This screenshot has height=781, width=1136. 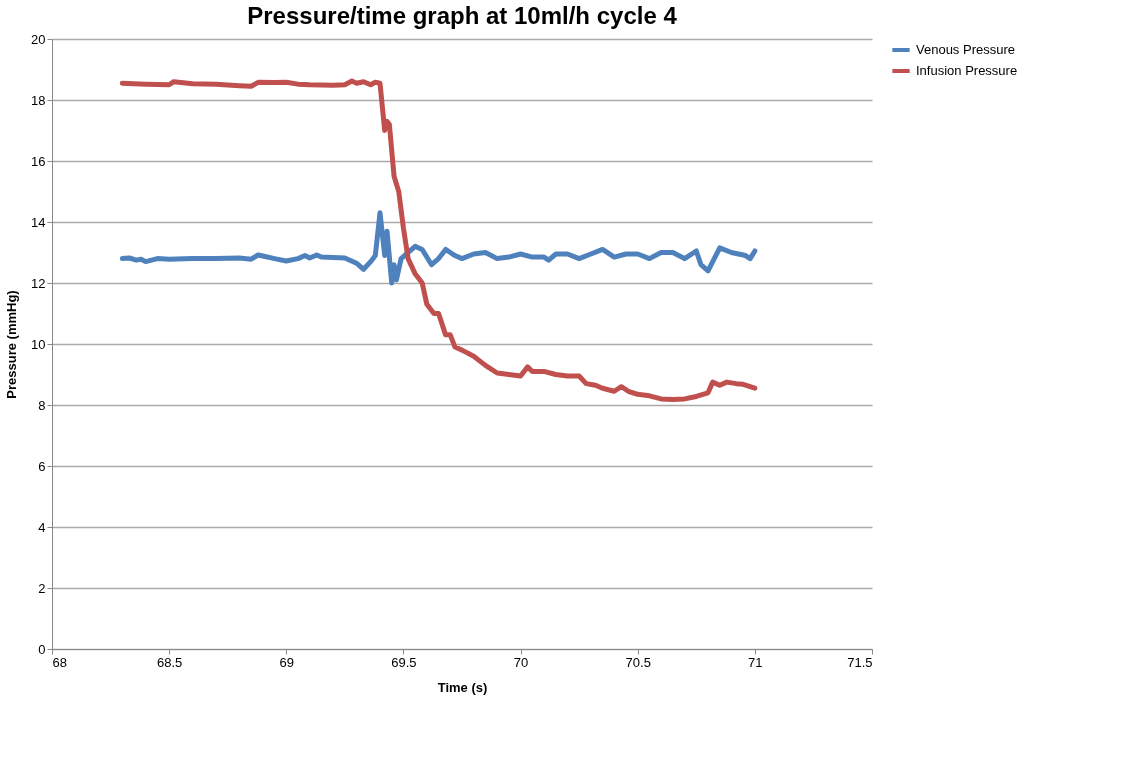 I want to click on x-tick-label: 68, so click(x=59, y=662).